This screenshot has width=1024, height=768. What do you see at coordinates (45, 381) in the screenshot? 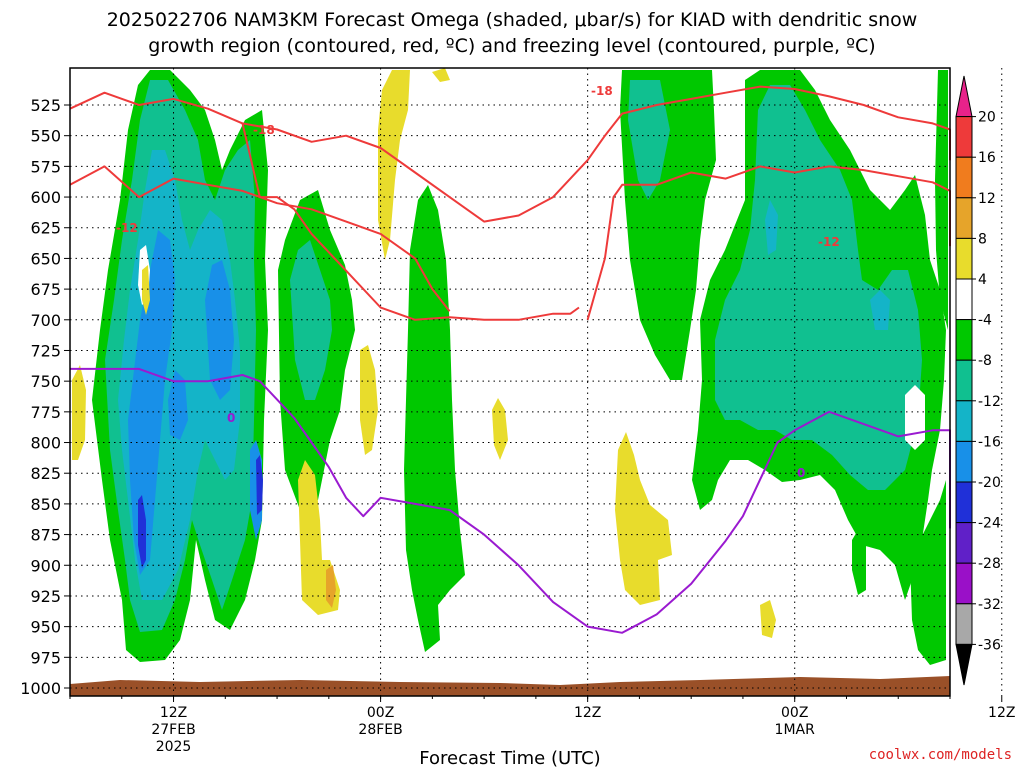
I see `y-tick-label: 750` at bounding box center [45, 381].